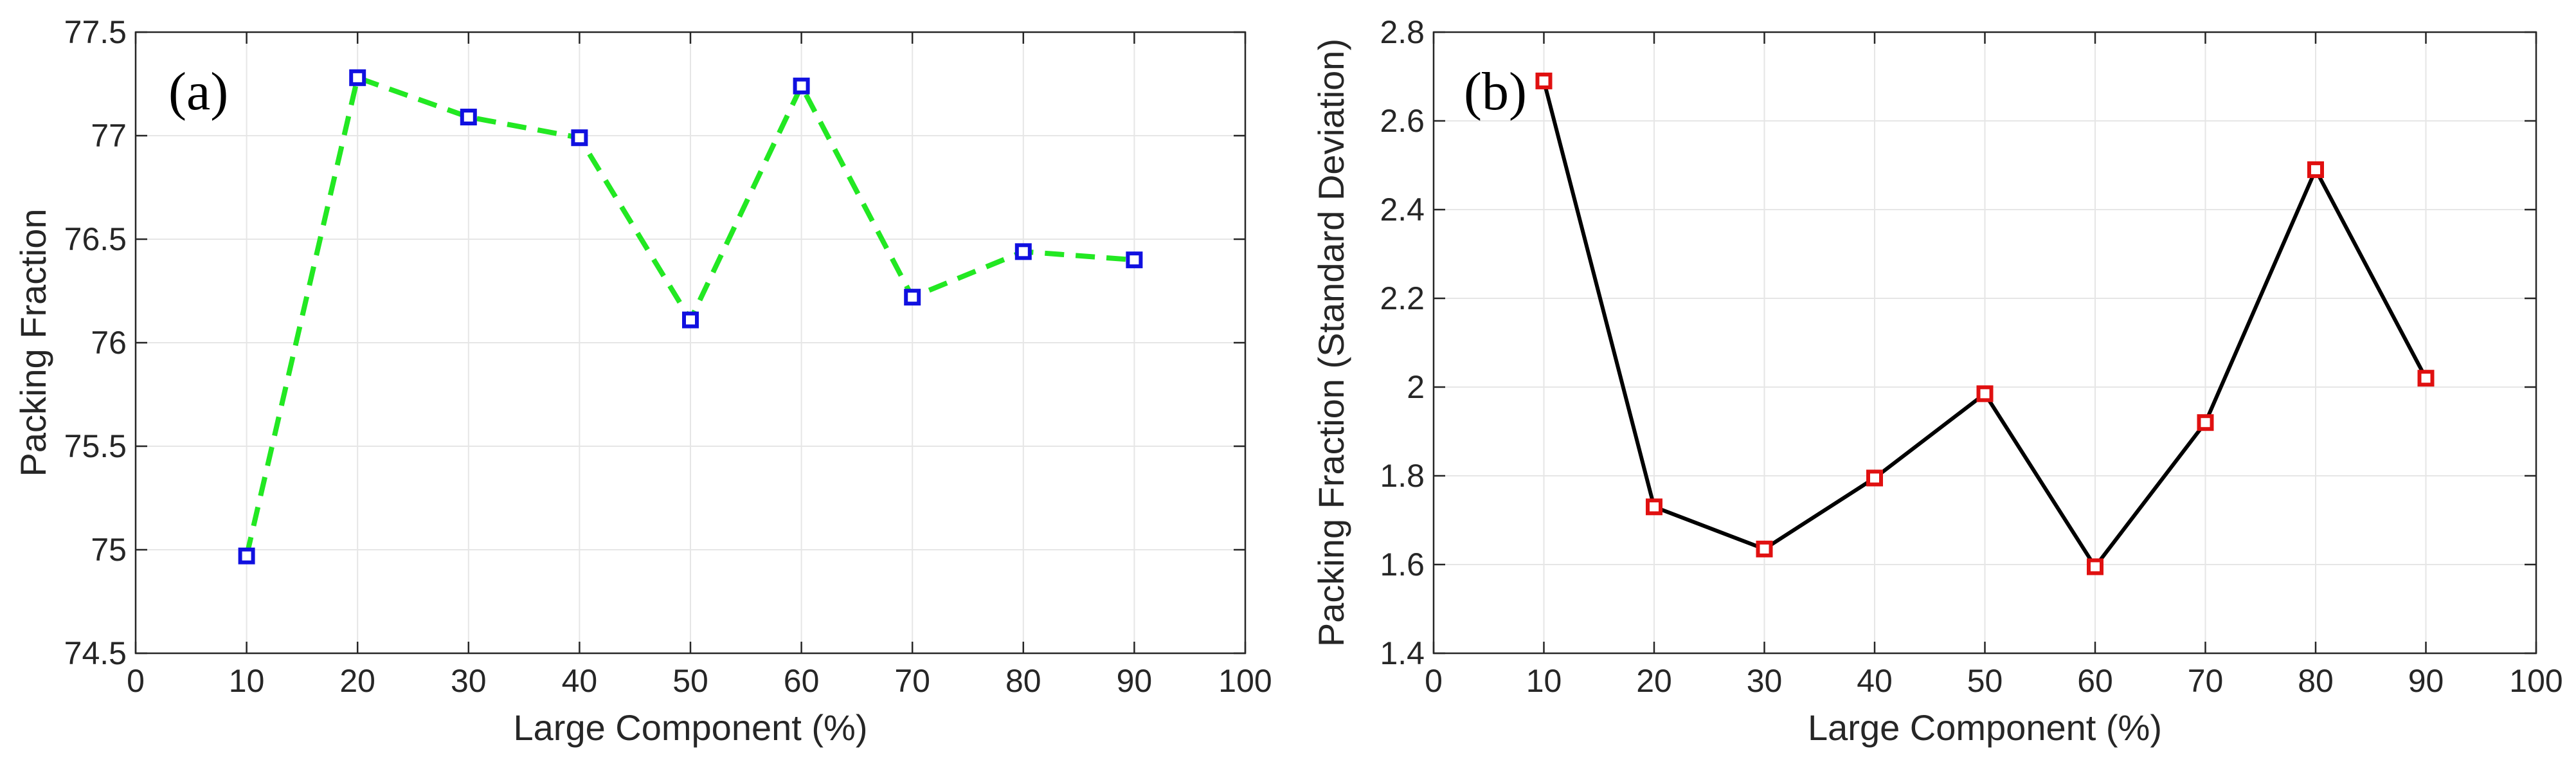 This screenshot has height=769, width=2576. What do you see at coordinates (1402, 32) in the screenshot?
I see `y-tick-label: 2.8` at bounding box center [1402, 32].